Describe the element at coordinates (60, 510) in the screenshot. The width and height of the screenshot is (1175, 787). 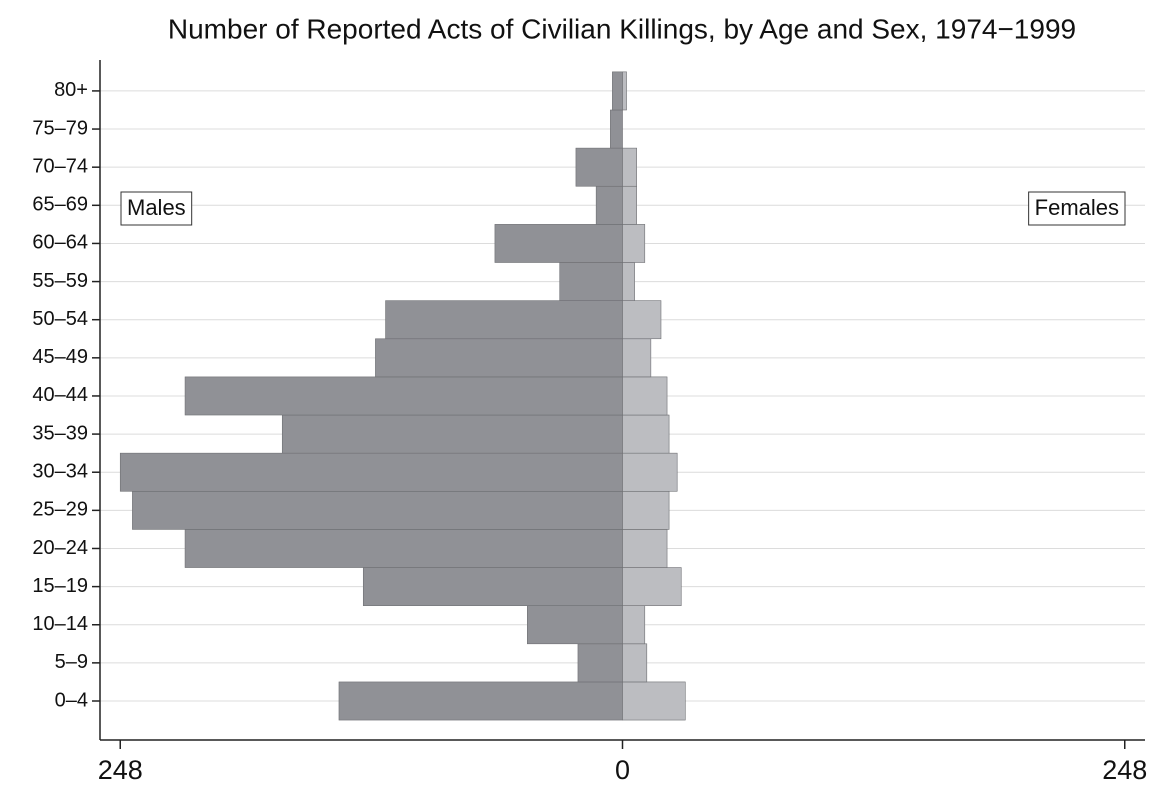
I see `y-tick-label: 25–29` at that location.